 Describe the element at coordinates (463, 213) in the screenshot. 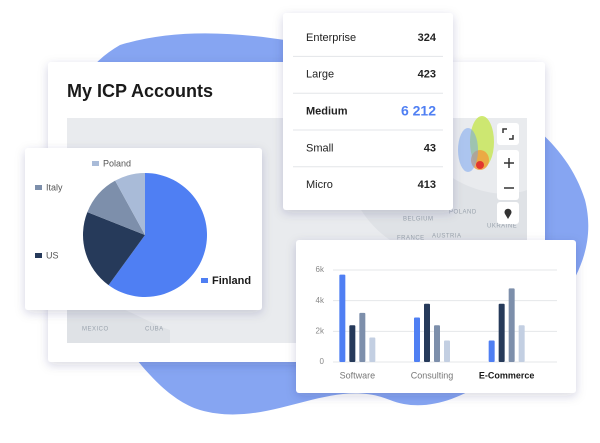

I see `map-label: POLAND` at that location.